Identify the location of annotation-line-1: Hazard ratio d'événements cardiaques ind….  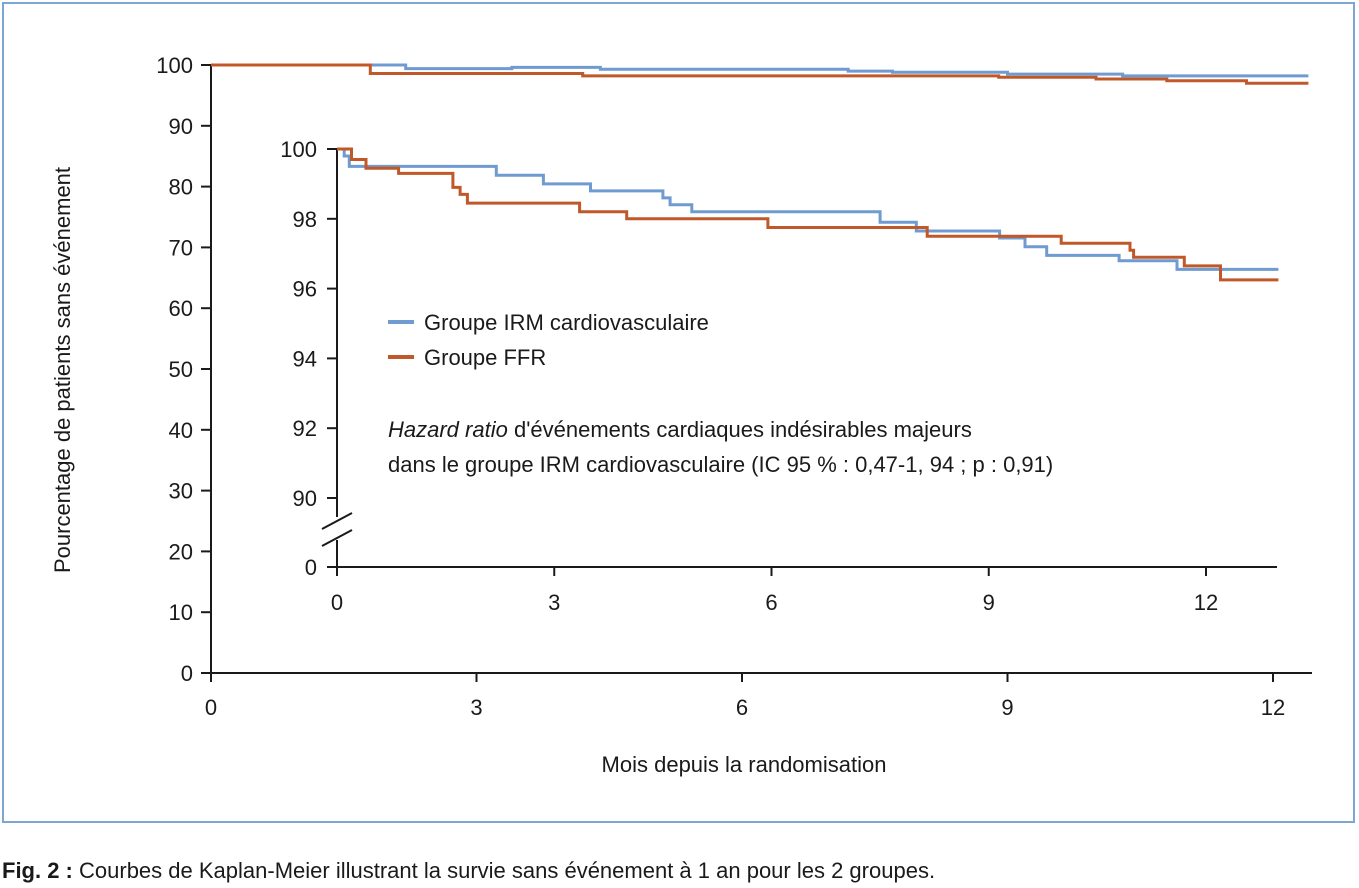
(680, 429).